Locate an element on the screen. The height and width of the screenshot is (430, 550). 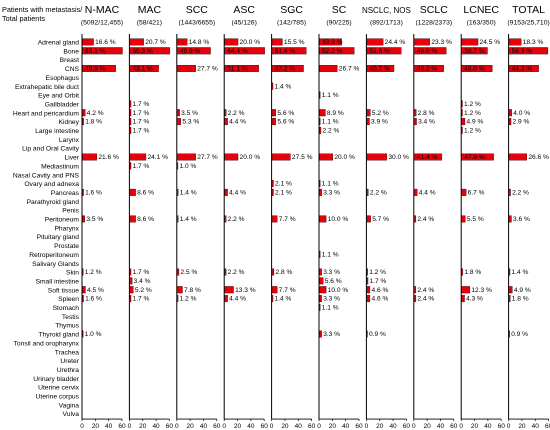
panel-title: SC is located at coordinates (339, 10).